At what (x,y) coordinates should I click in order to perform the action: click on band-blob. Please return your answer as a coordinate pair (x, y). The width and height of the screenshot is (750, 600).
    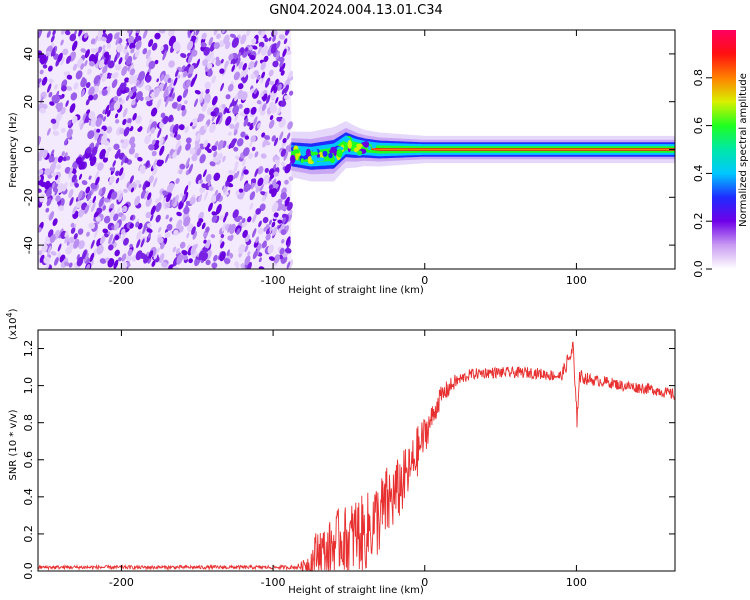
    Looking at the image, I should click on (360, 152).